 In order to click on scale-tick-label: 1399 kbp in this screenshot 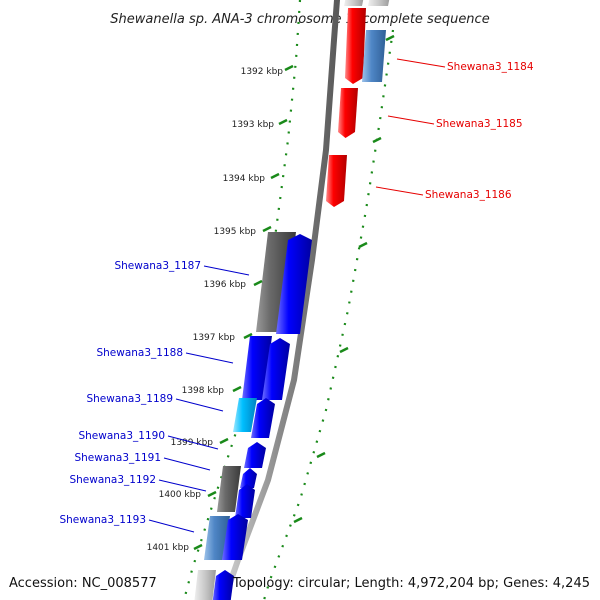, I will do `click(192, 443)`.